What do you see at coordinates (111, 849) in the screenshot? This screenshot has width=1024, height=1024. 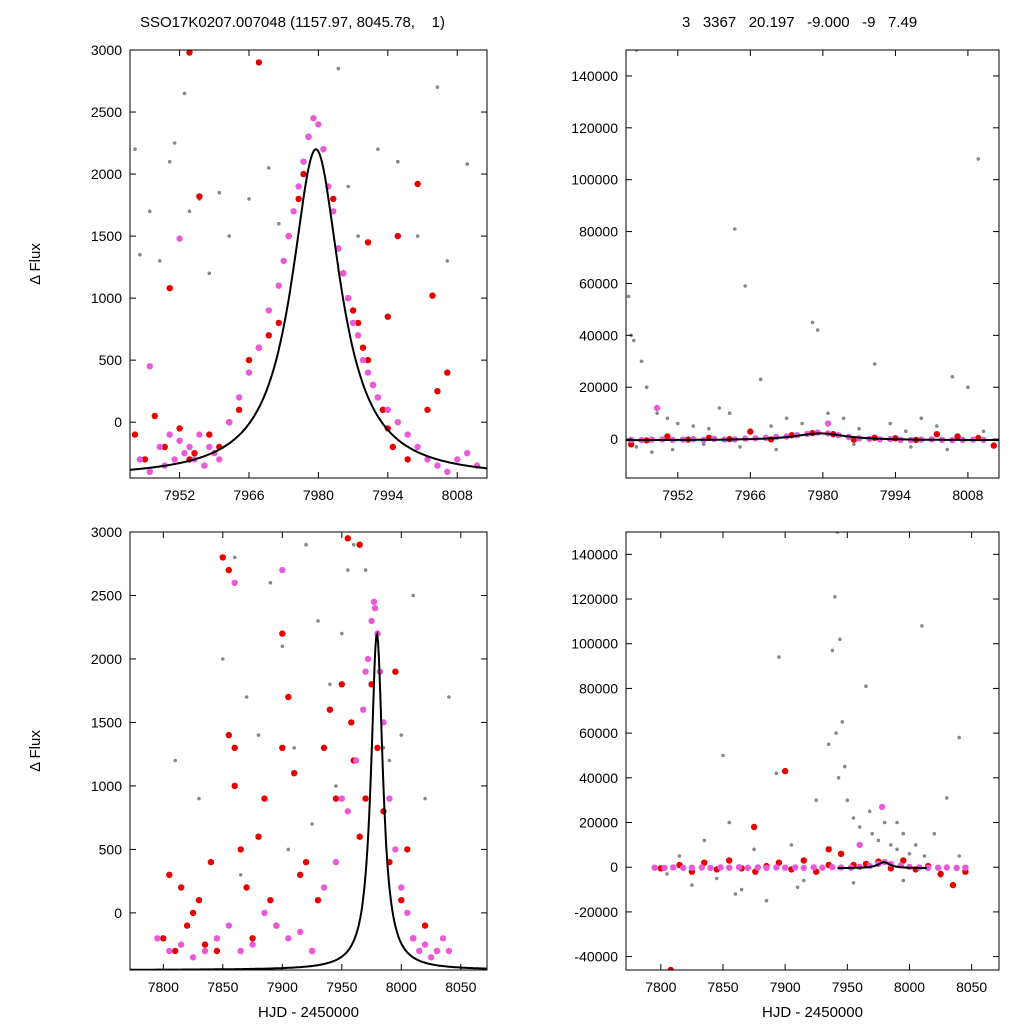 I see `y-tick-label: 500` at bounding box center [111, 849].